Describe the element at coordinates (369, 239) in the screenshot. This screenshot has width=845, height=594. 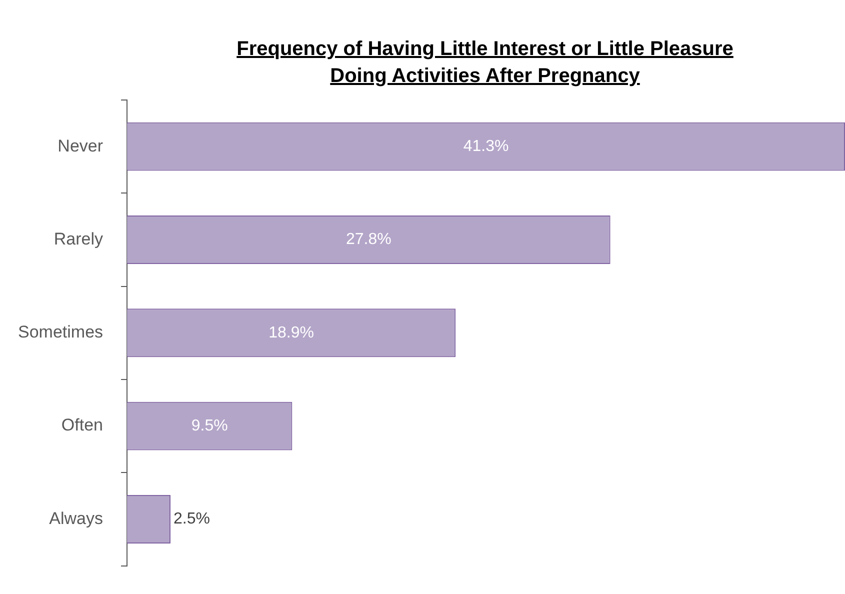
I see `data-label: 27.8%` at that location.